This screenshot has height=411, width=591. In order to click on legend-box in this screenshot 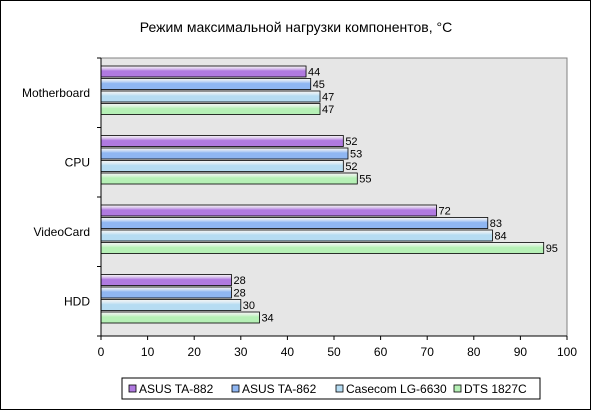, I will do `click(331, 388)`.